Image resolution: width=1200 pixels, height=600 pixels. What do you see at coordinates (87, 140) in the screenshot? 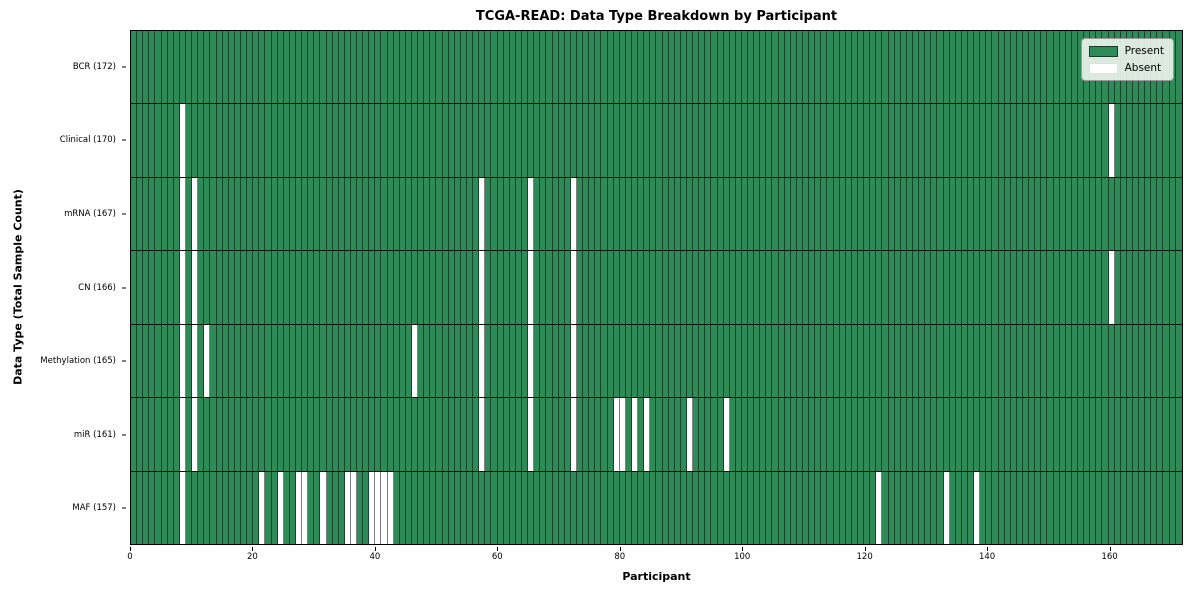
I see `y-tick-label: Clinical (170)` at bounding box center [87, 140].